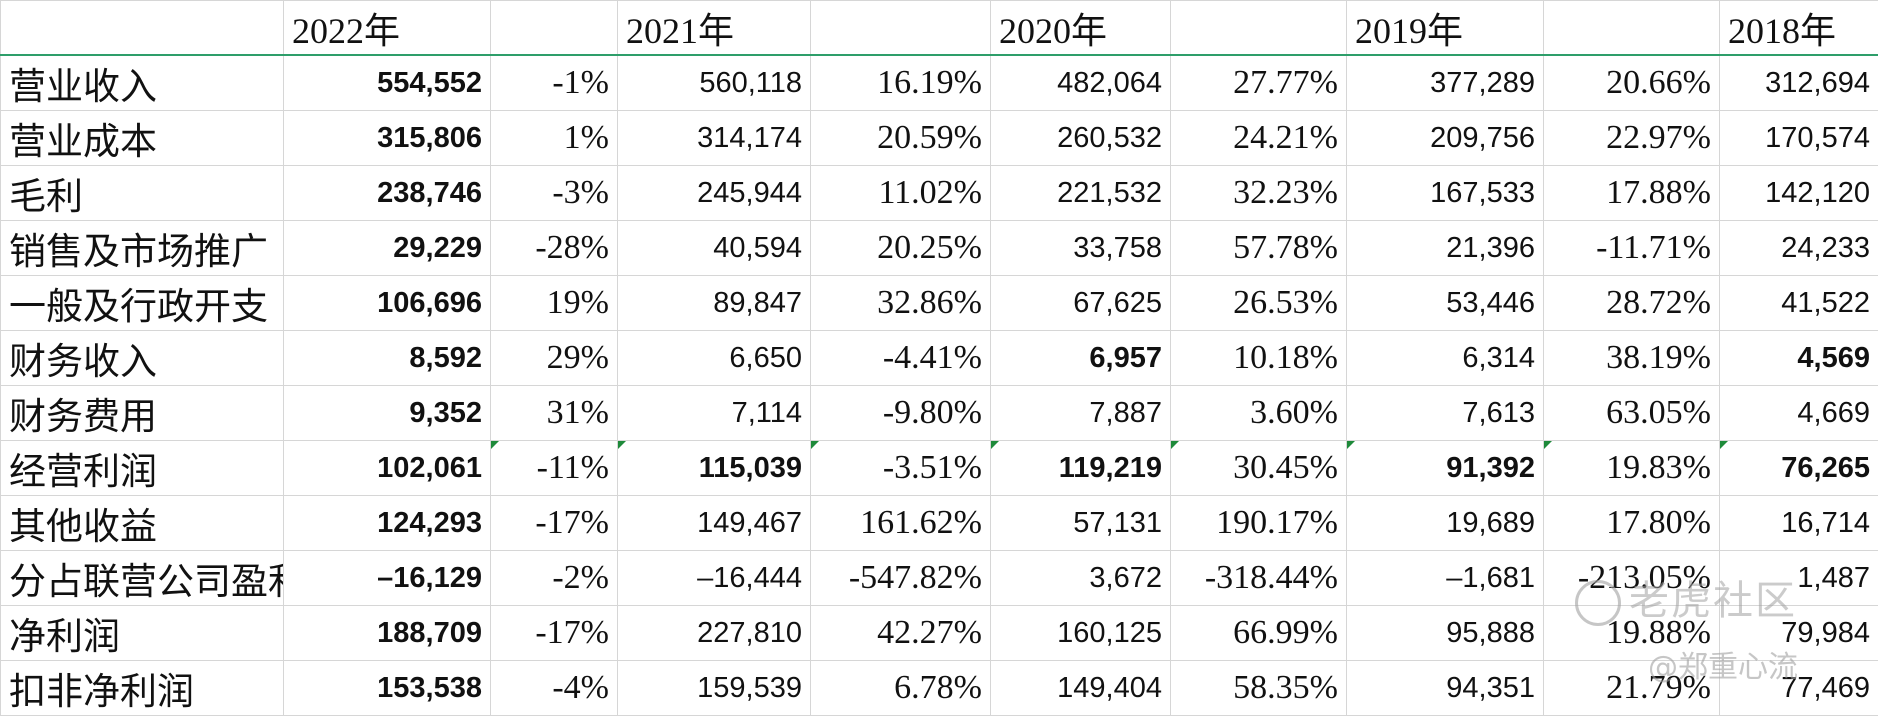  What do you see at coordinates (901, 578) in the screenshot?
I see `growth-cell: -547.82%` at bounding box center [901, 578].